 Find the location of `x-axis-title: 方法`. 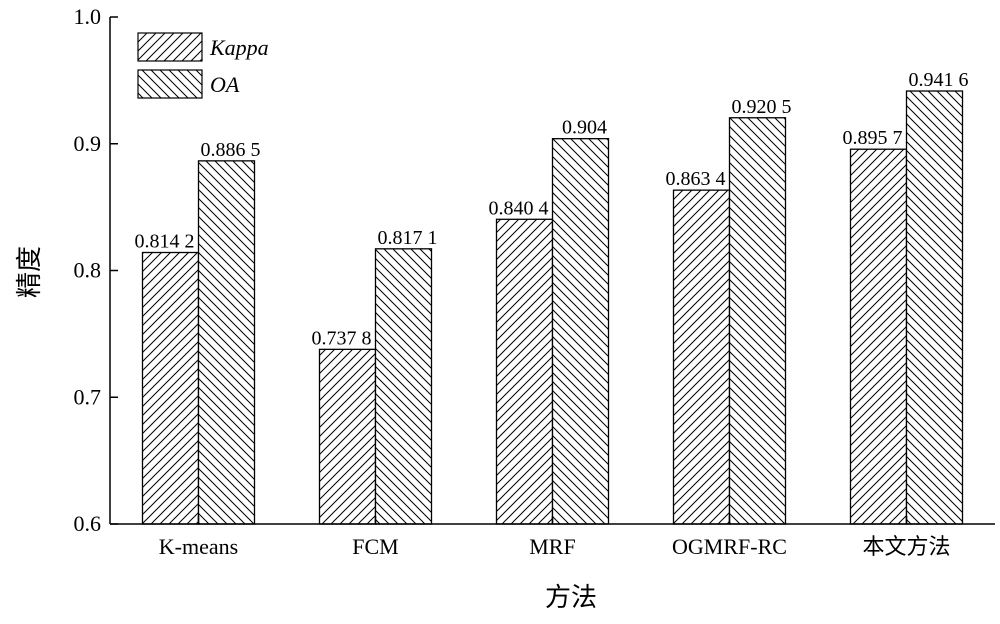

x-axis-title: 方法 is located at coordinates (571, 598).